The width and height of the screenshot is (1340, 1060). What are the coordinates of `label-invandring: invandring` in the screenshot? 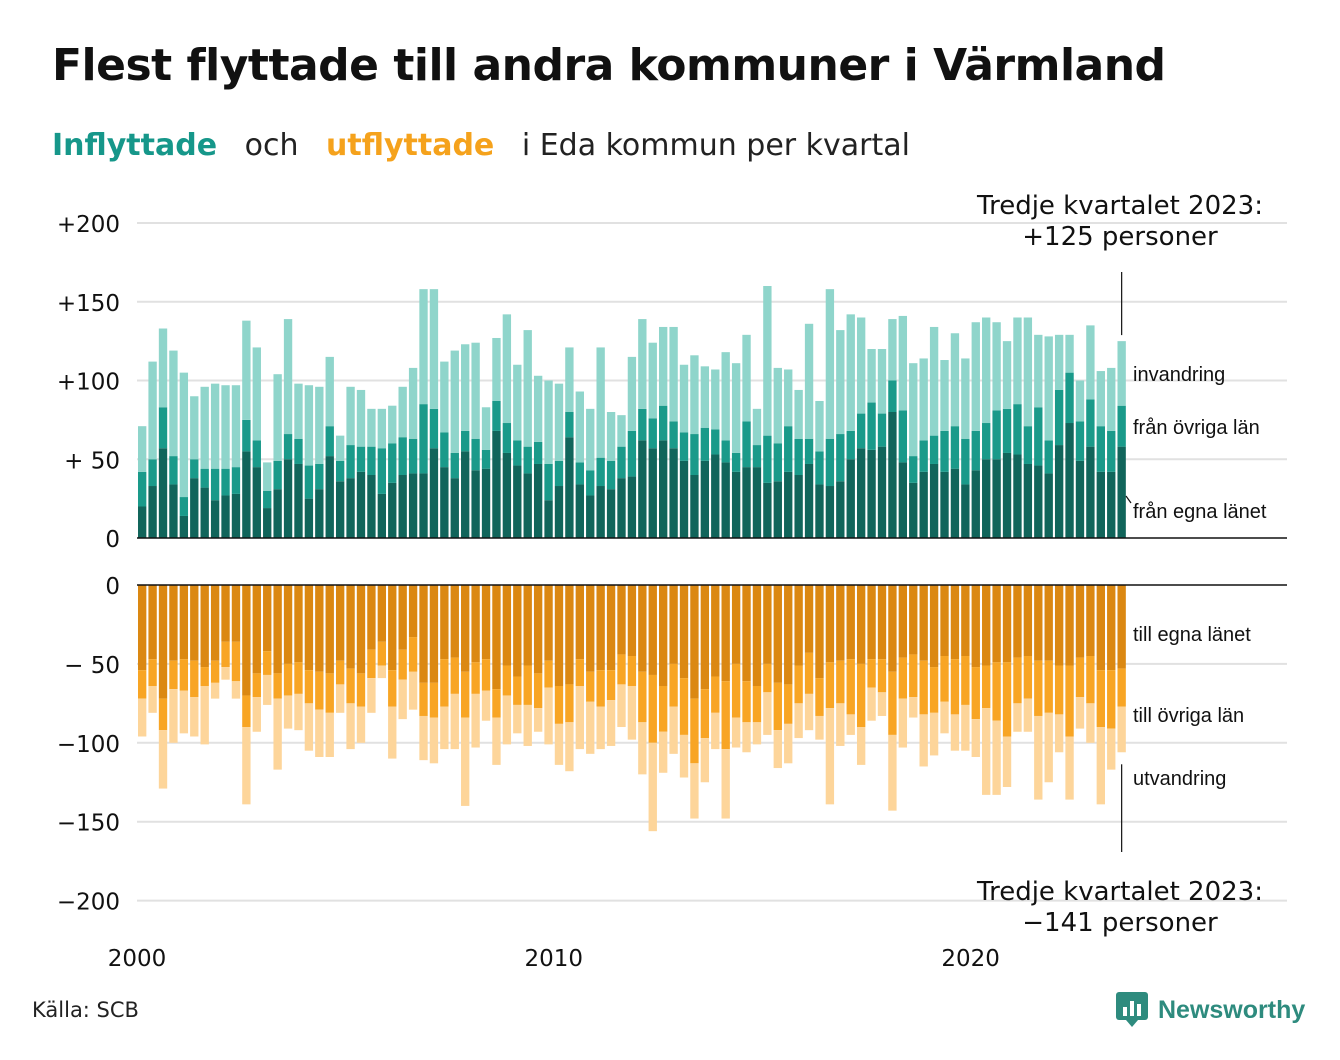 It's located at (1179, 375).